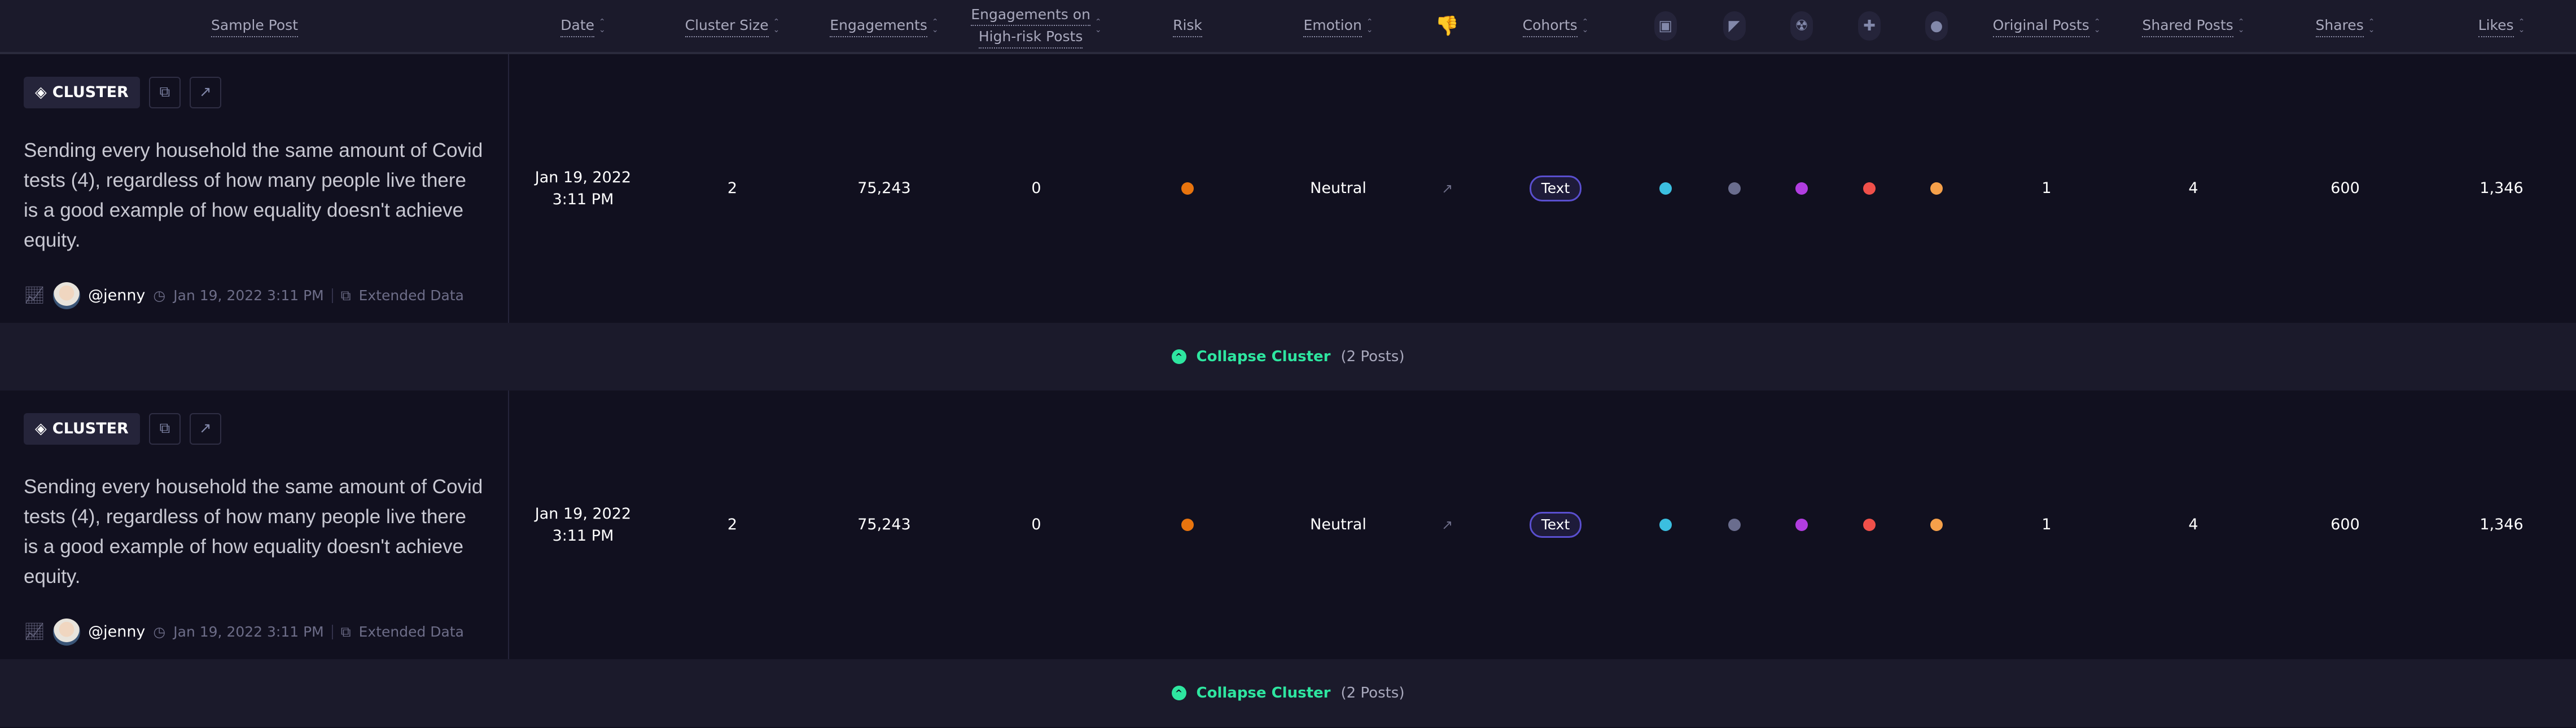 The image size is (2576, 728). I want to click on crosshair-icon: ✚, so click(1869, 26).